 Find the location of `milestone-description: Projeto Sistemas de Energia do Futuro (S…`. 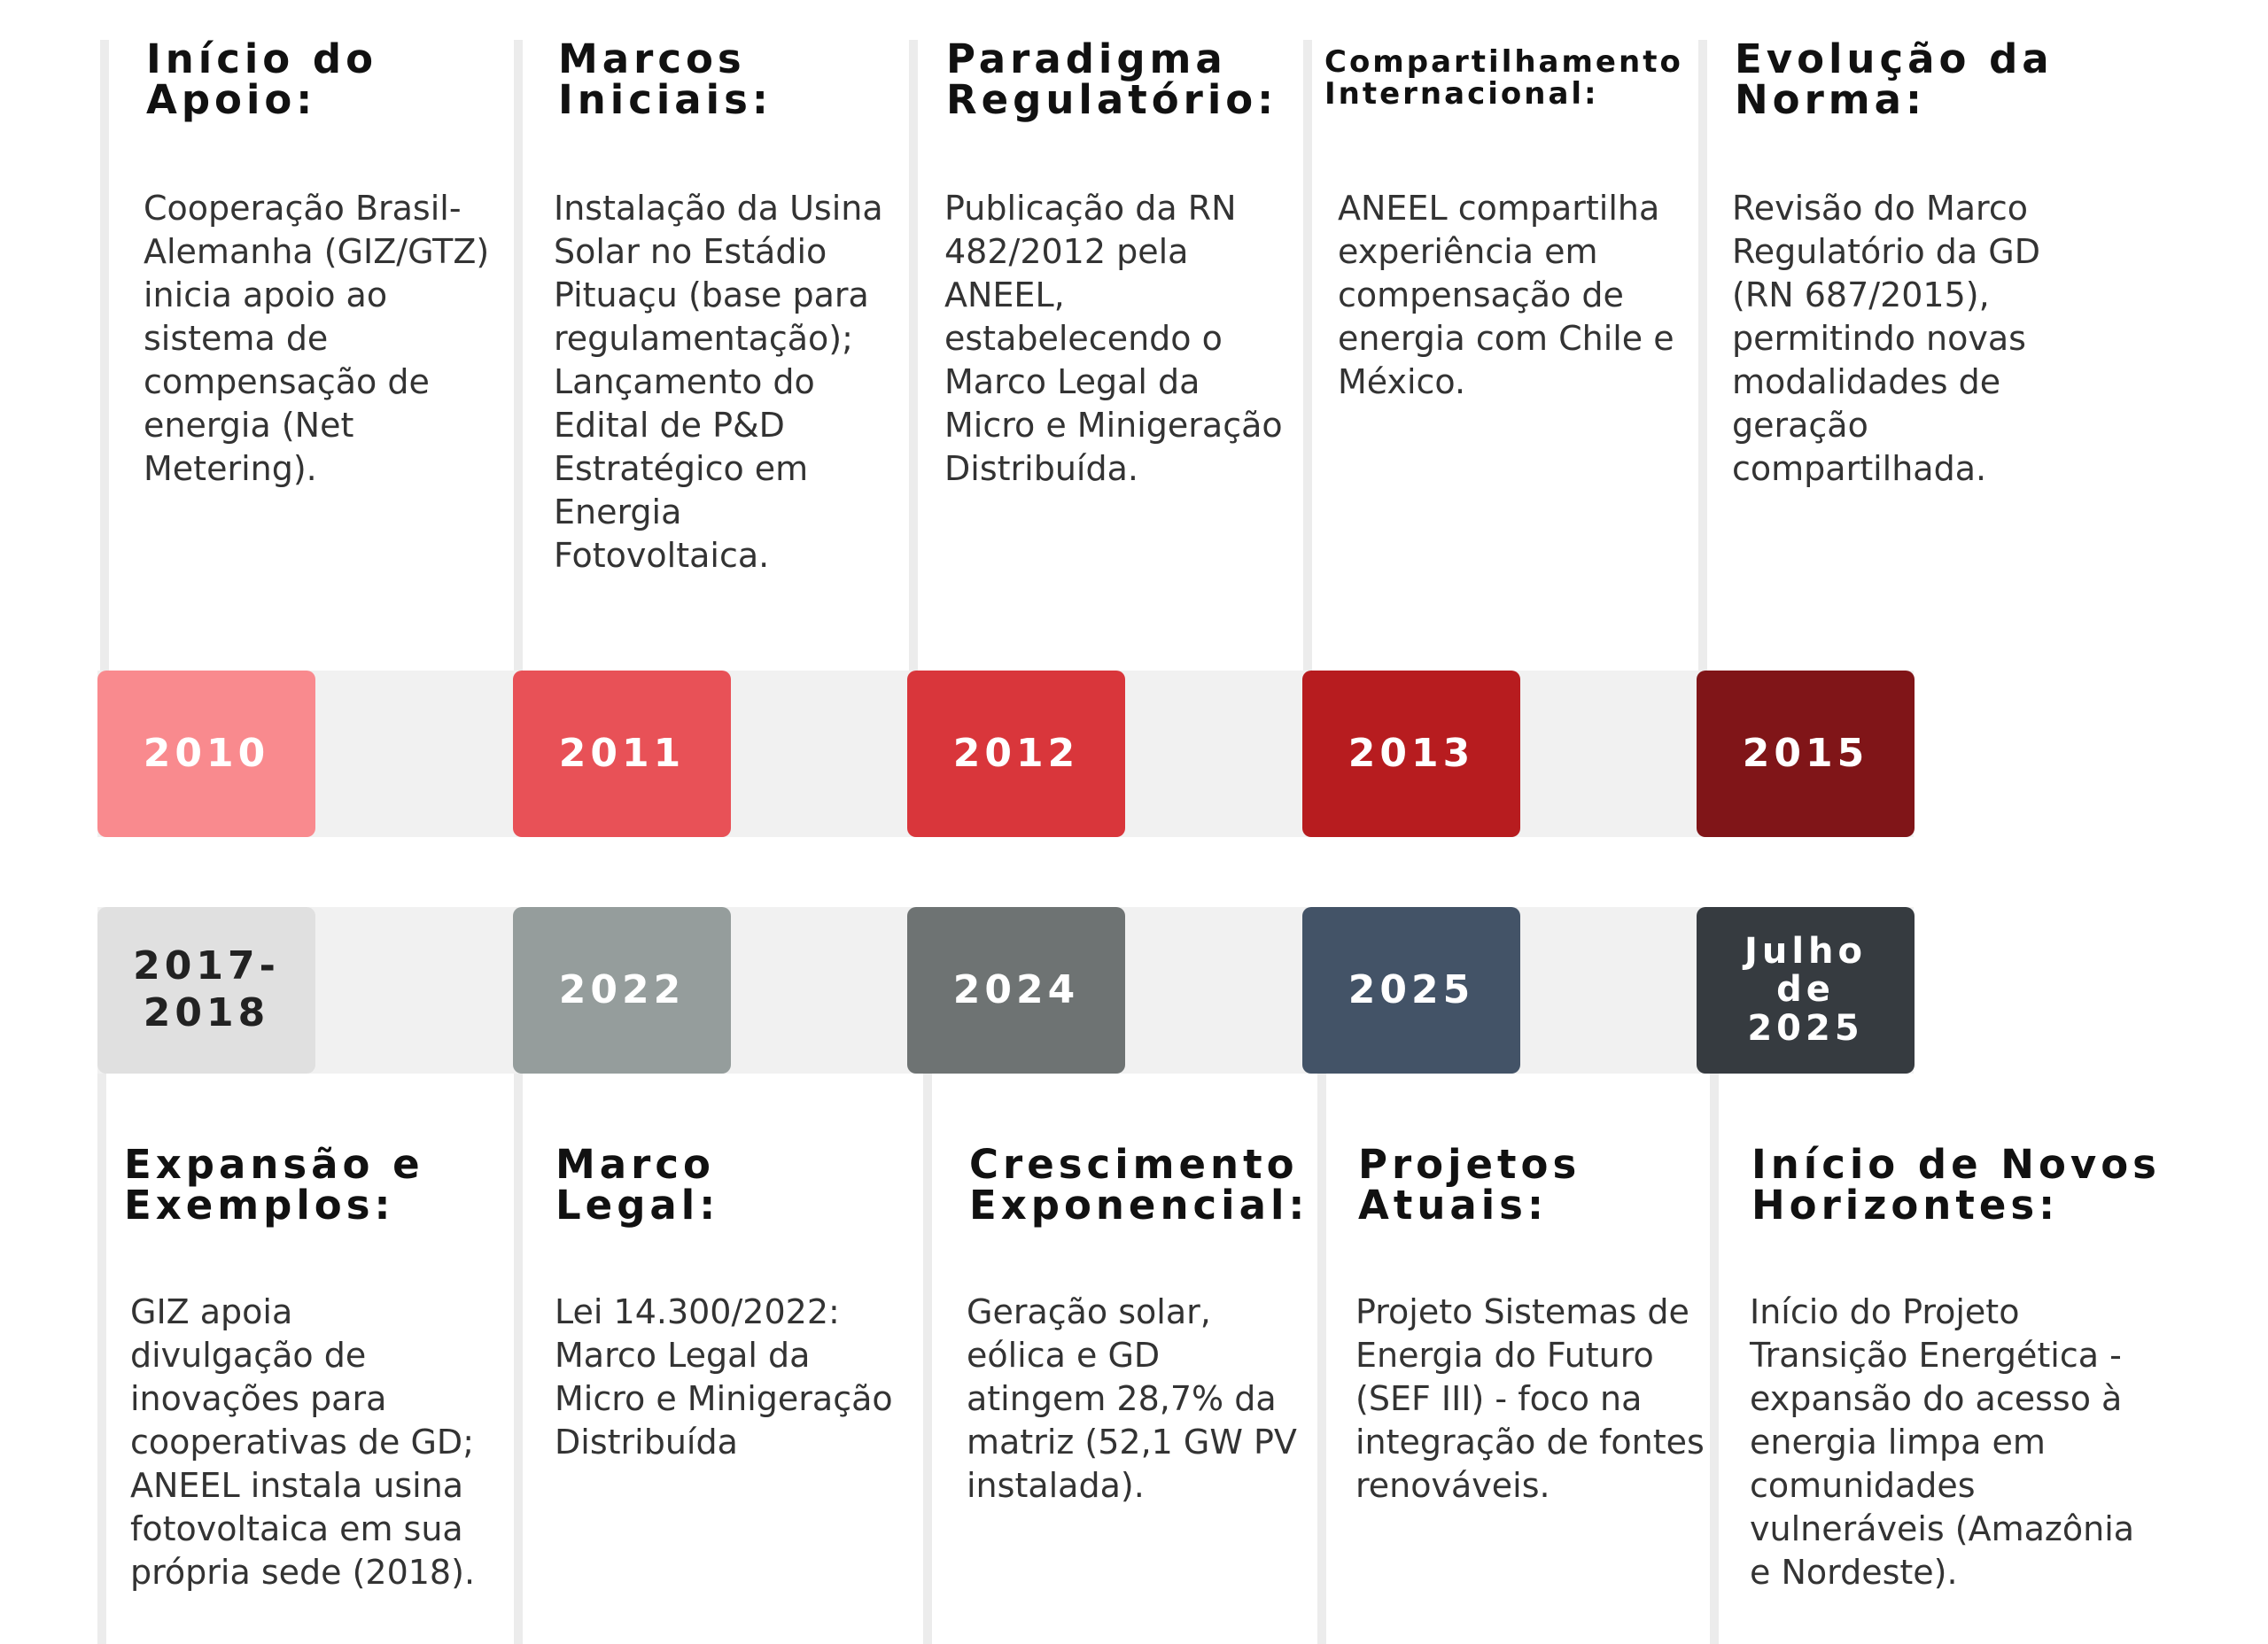

milestone-description: Projeto Sistemas de Energia do Futuro (S… is located at coordinates (1530, 1398).